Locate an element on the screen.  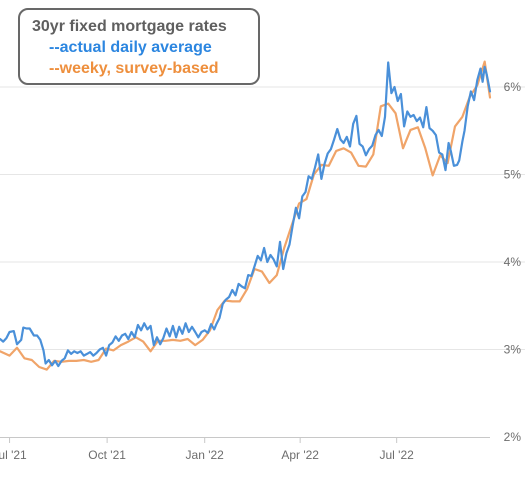
legend-actual-daily-average: --actual daily average is located at coordinates (130, 47).